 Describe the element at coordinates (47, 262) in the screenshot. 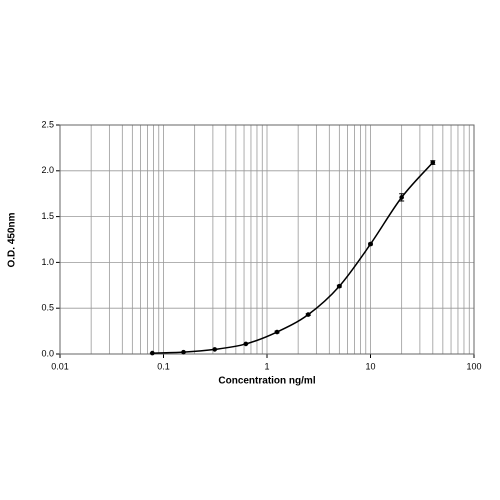

I see `y-tick-label: 1.0` at that location.